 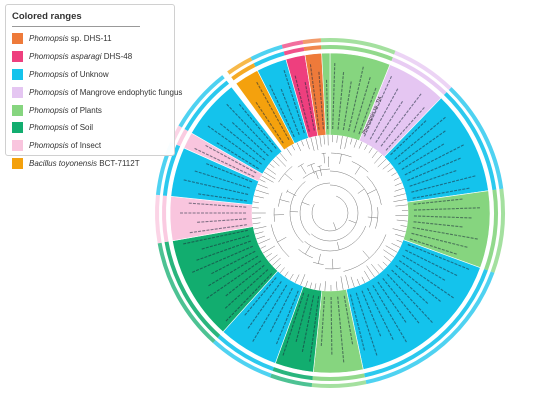 I want to click on legend-item: Phomopsis of Unknow, so click(x=90, y=75).